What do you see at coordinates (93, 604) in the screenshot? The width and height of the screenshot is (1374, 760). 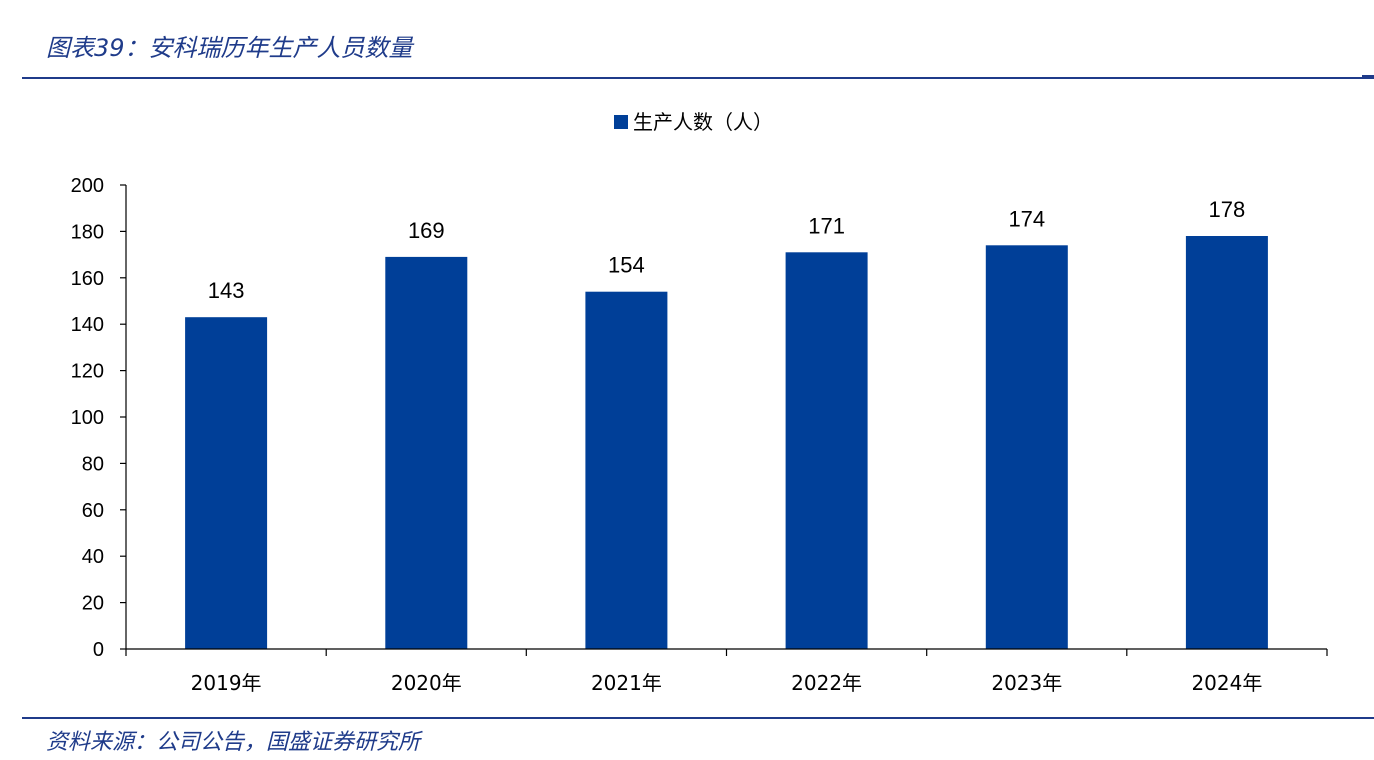 I see `y-tick-label: 20` at bounding box center [93, 604].